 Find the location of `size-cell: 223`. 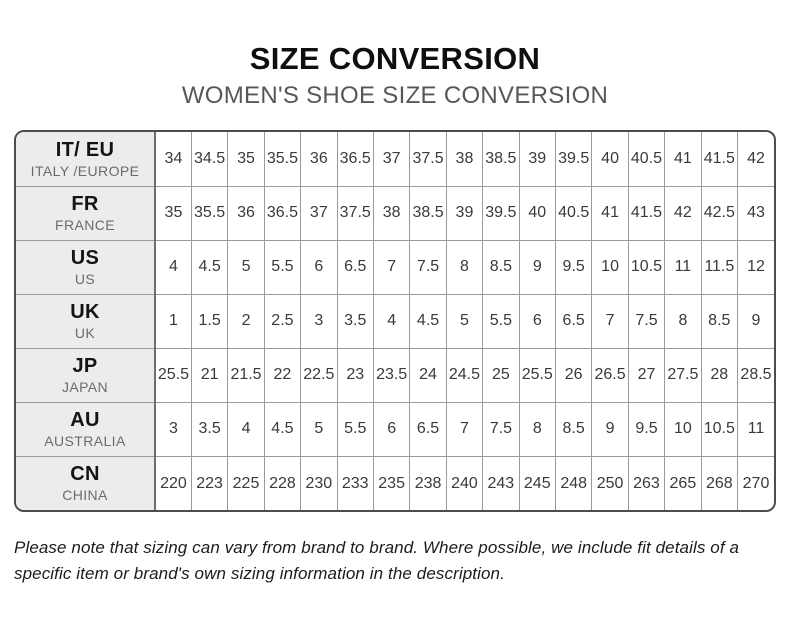

size-cell: 223 is located at coordinates (210, 483).